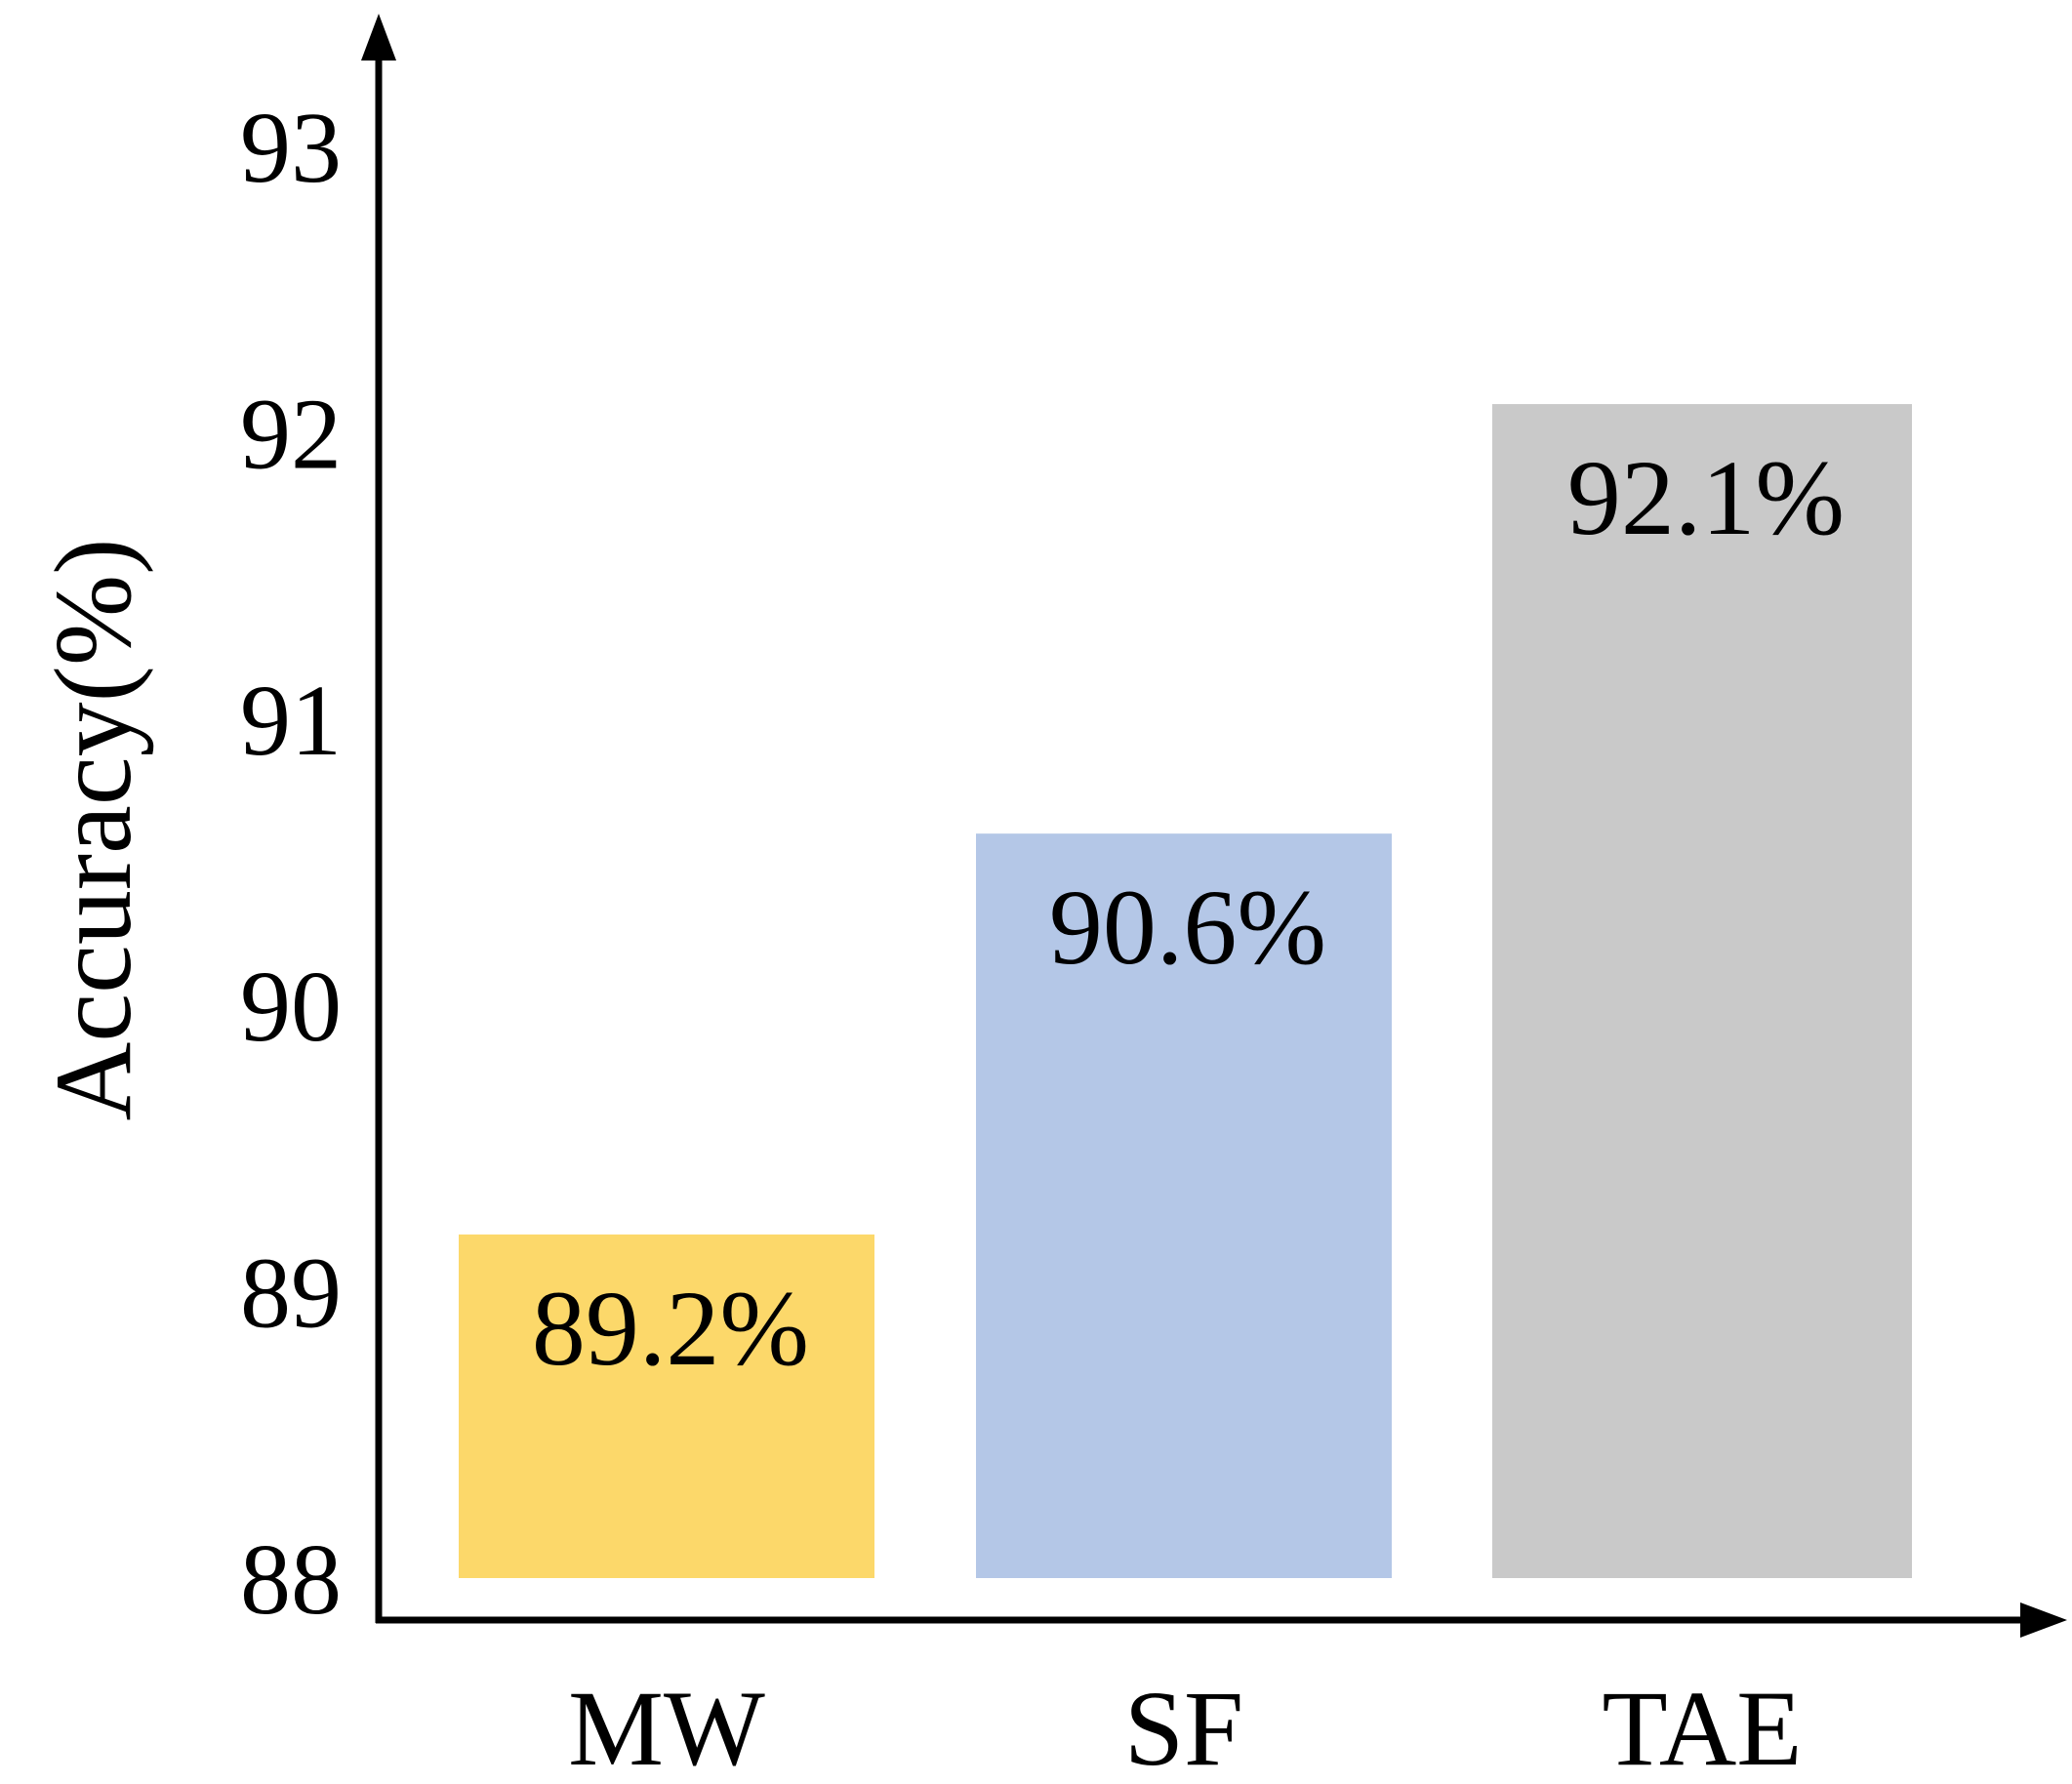 The width and height of the screenshot is (2072, 1784). What do you see at coordinates (291, 434) in the screenshot?
I see `y-tick-label: 92` at bounding box center [291, 434].